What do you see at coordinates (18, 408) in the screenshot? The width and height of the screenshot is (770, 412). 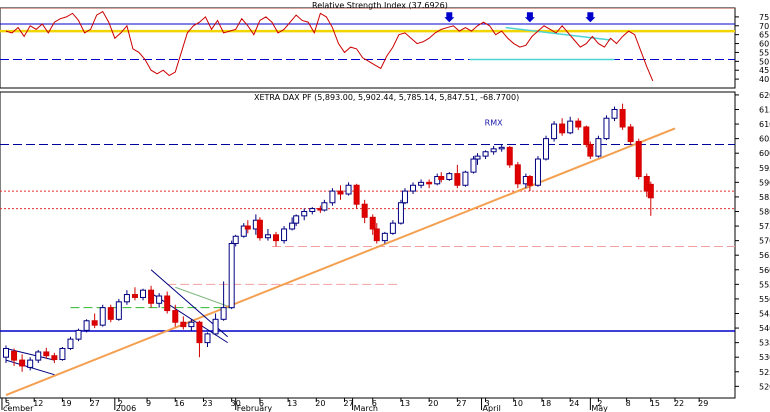 I see `period-label: cember` at bounding box center [18, 408].